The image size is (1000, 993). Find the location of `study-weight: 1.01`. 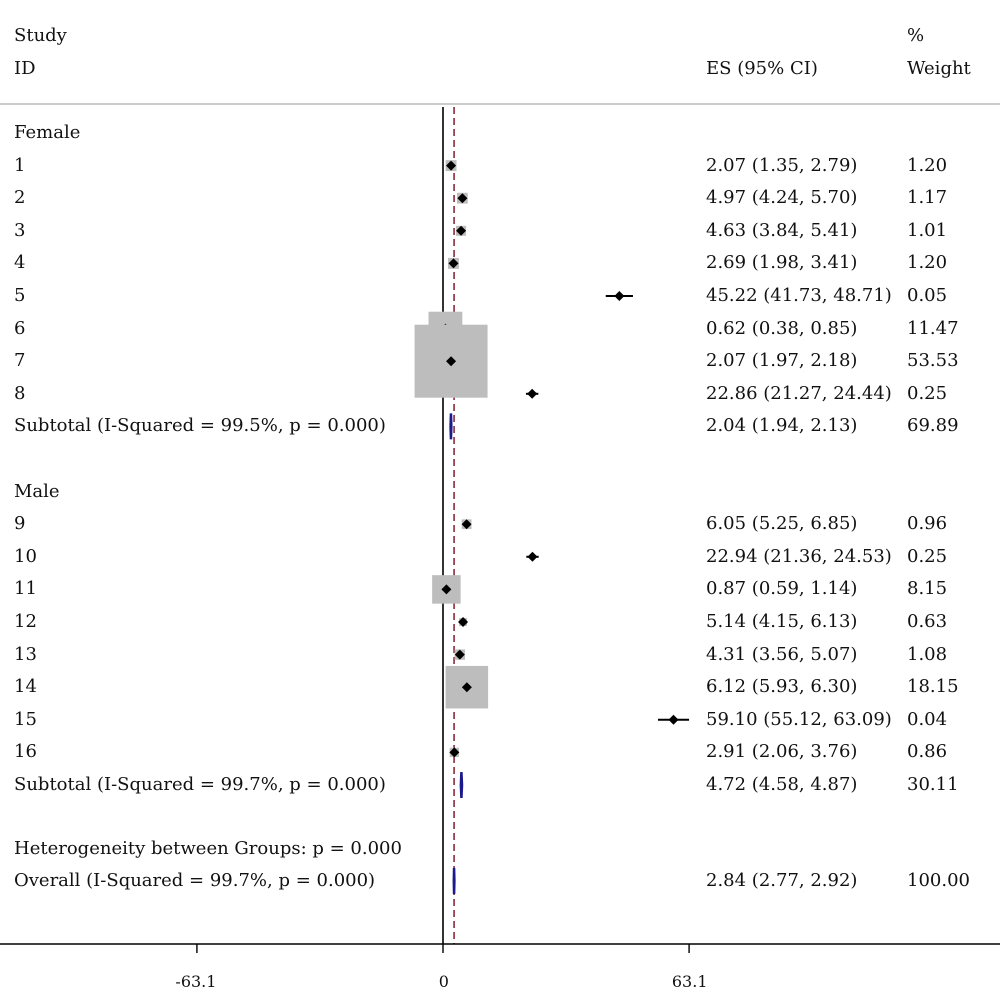

study-weight: 1.01 is located at coordinates (927, 230).